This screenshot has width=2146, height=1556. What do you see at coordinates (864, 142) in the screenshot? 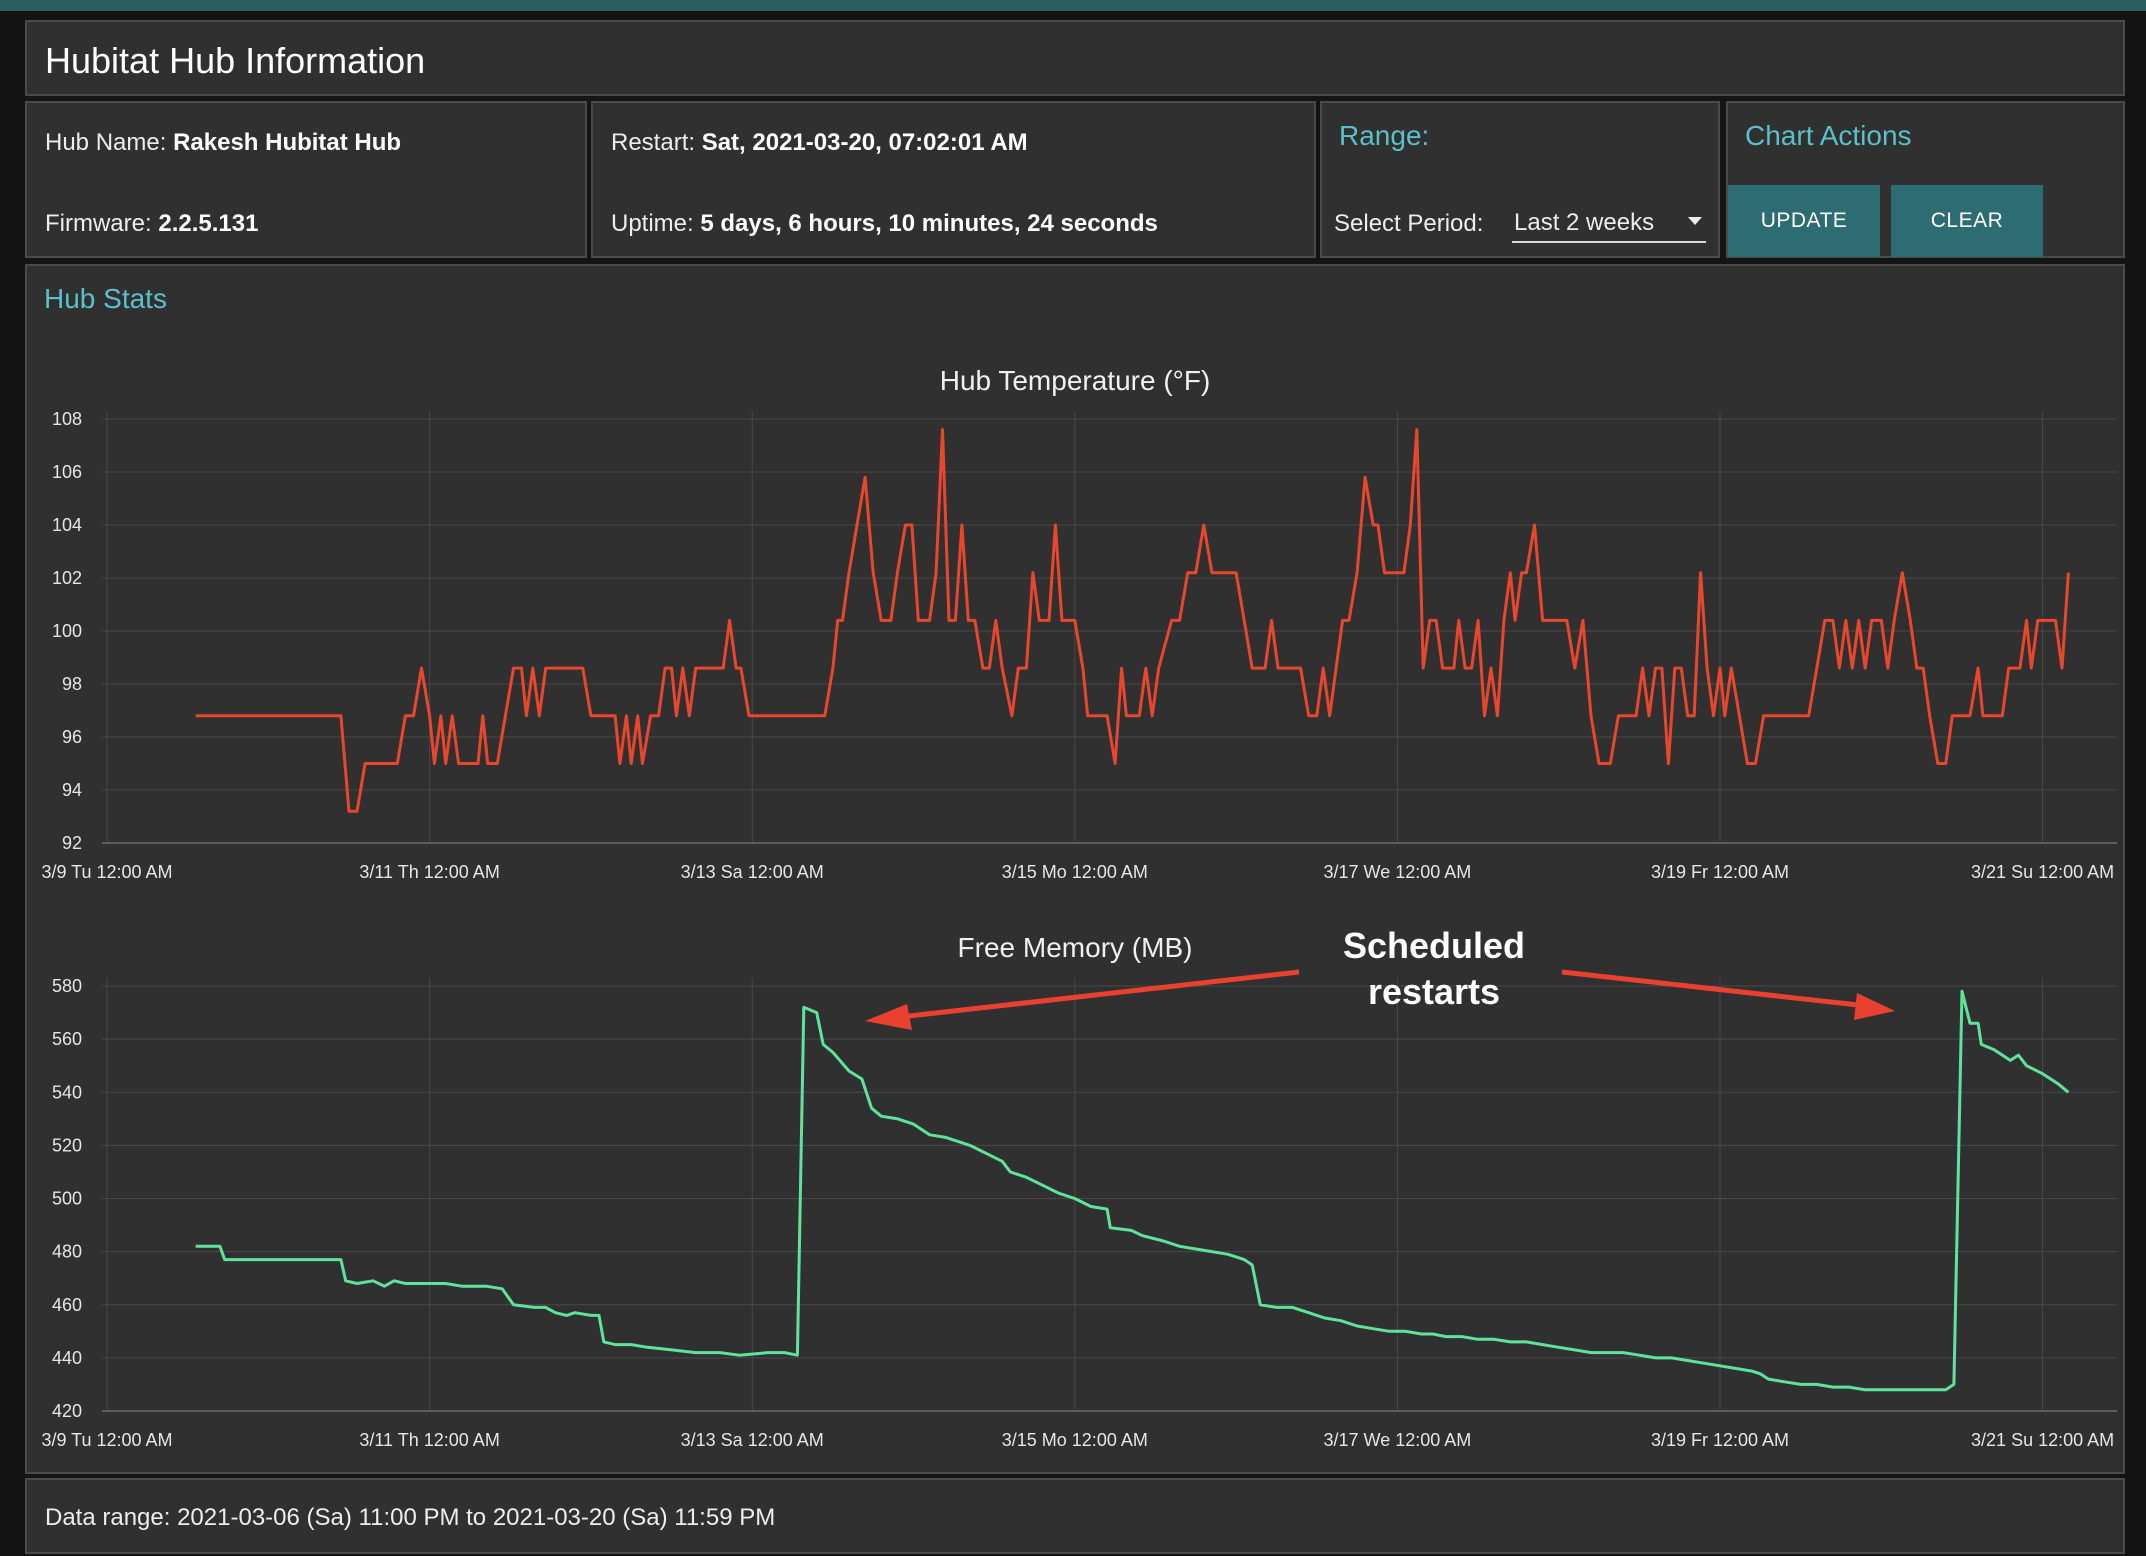
I see `restart-value: Sat, 2021-03-20, 07:02:01 AM` at bounding box center [864, 142].